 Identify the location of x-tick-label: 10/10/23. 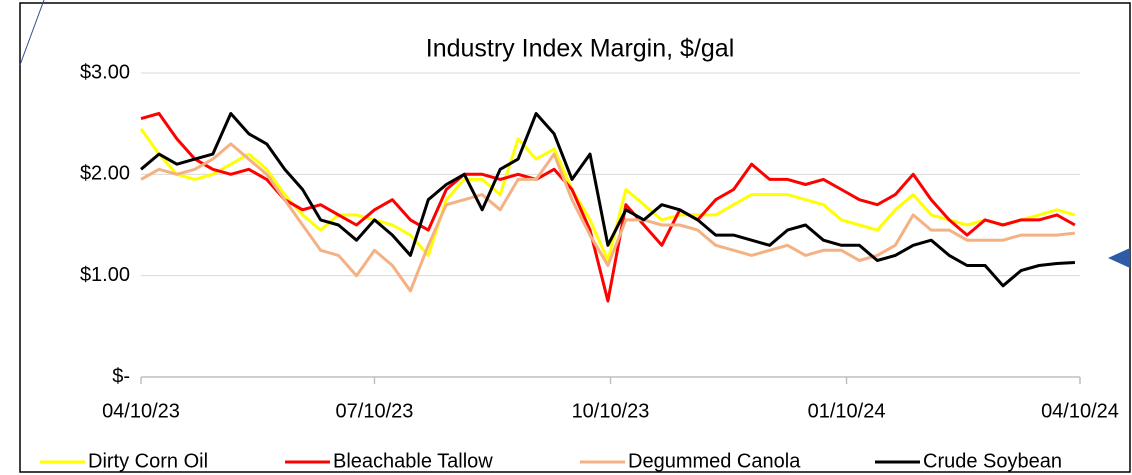
(611, 411).